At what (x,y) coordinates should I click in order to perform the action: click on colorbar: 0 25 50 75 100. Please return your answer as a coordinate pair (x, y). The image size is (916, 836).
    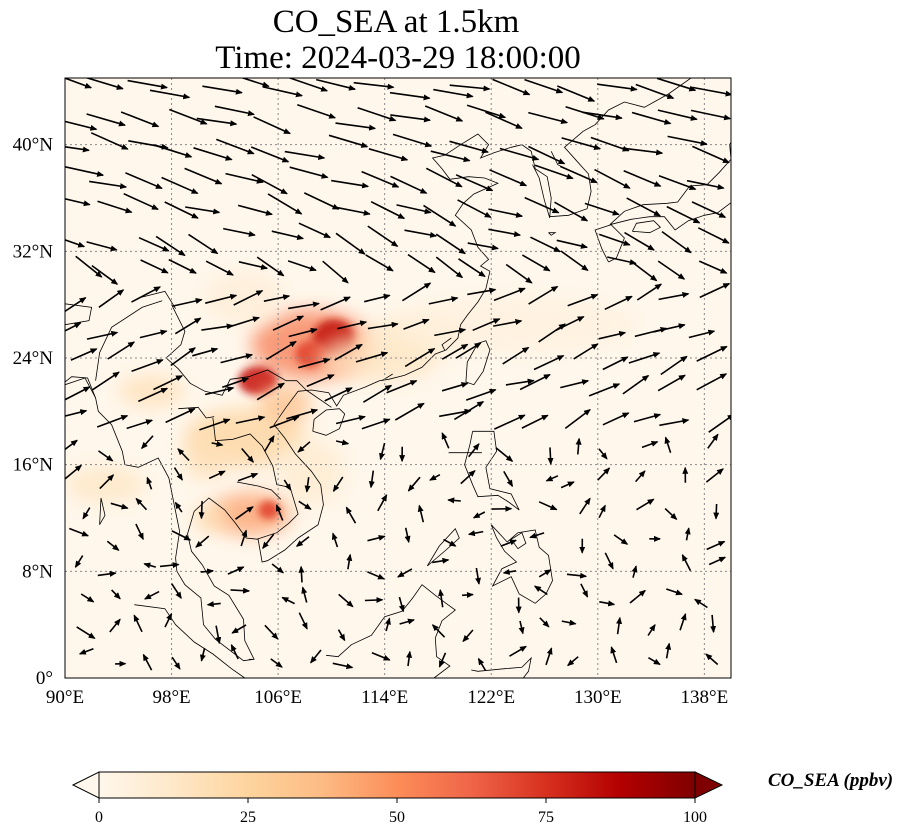
    Looking at the image, I should click on (397, 798).